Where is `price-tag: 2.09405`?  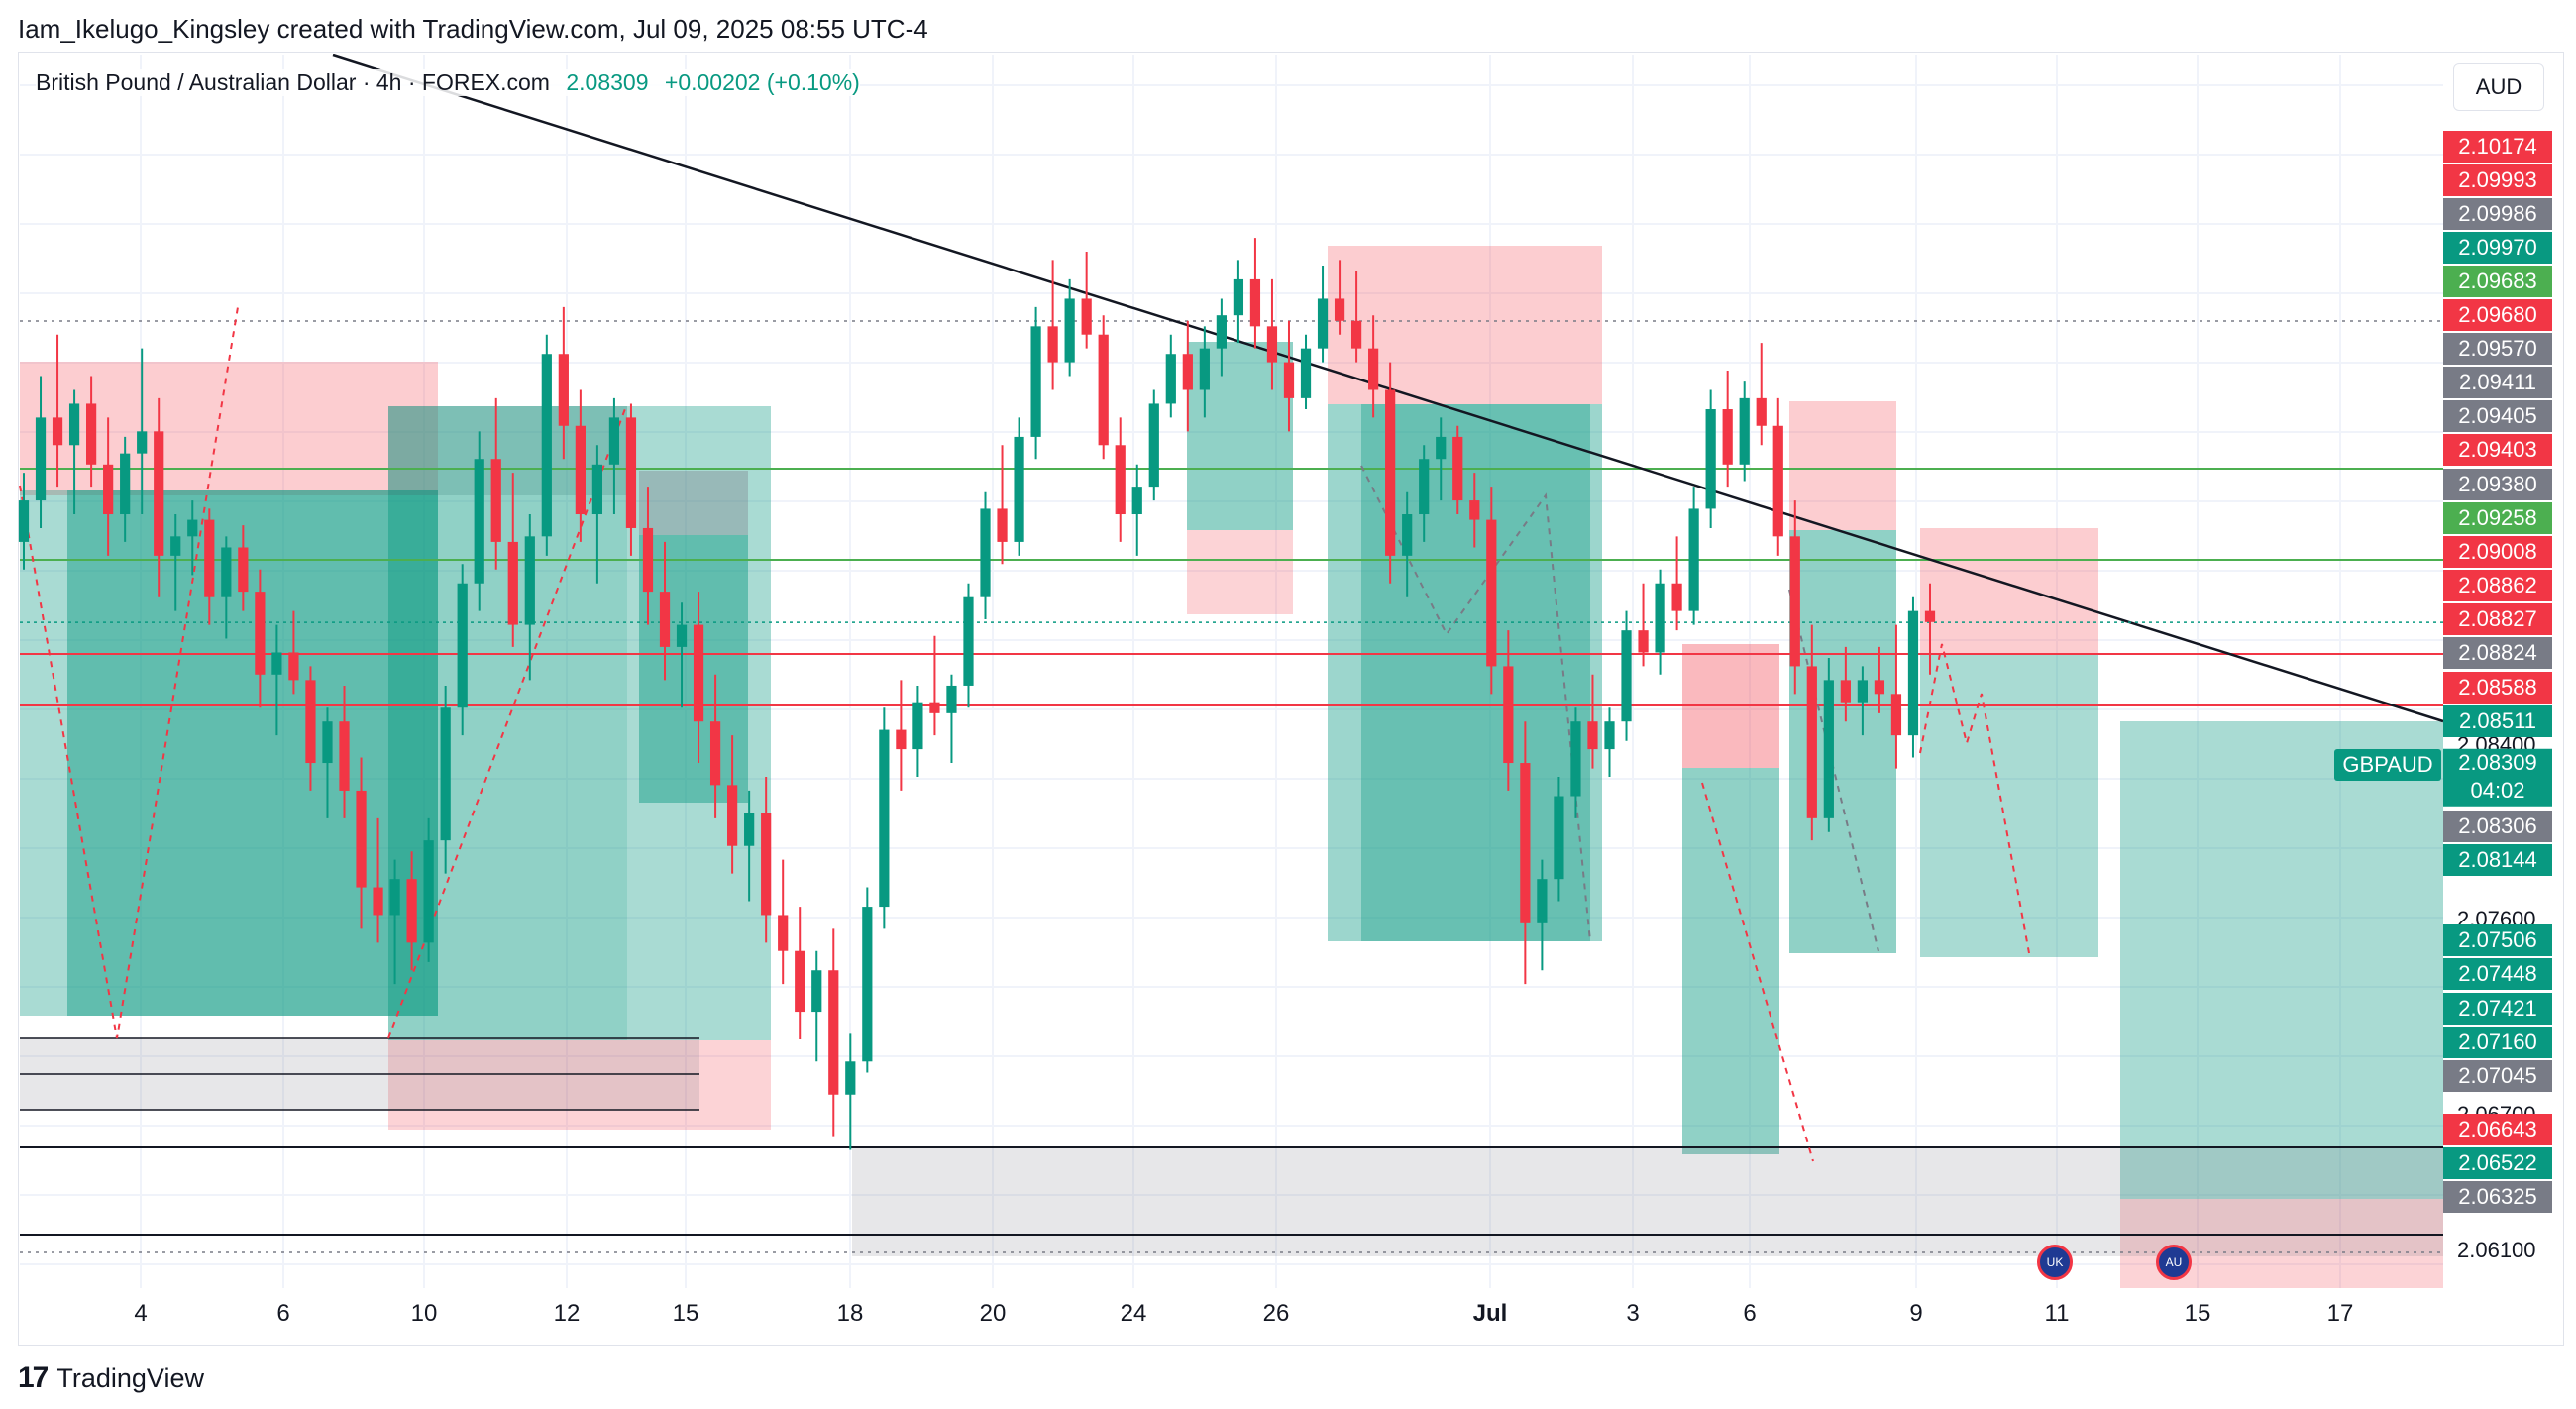
price-tag: 2.09405 is located at coordinates (2497, 416).